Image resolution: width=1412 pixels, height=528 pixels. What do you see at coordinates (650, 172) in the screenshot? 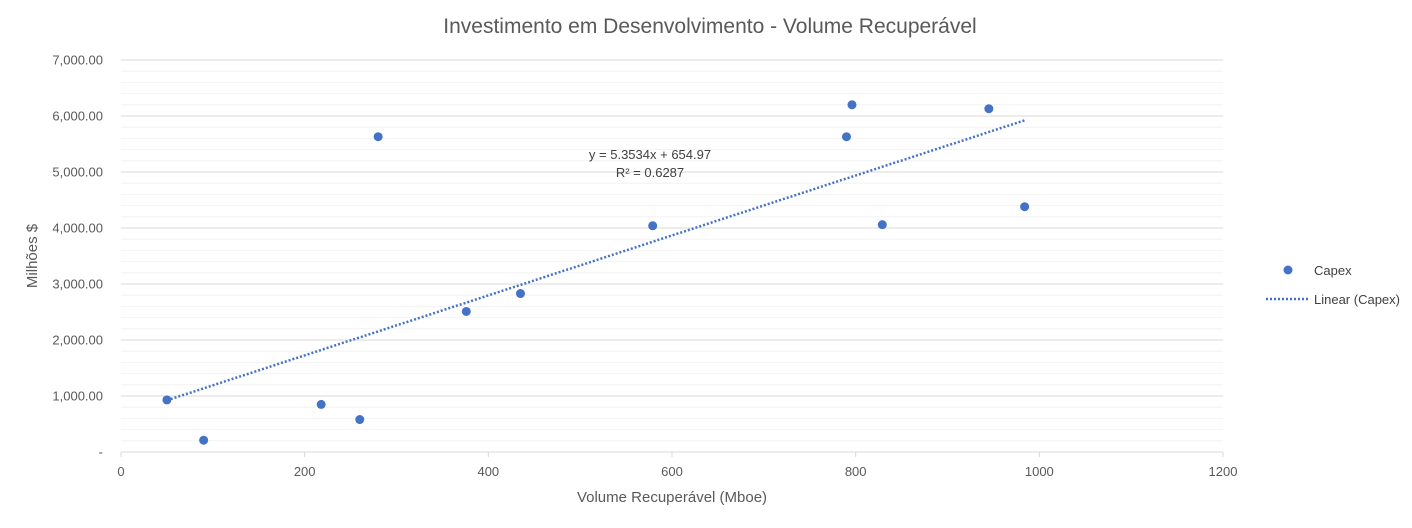
I see `trendline-r2-text: R² = 0.6287` at bounding box center [650, 172].